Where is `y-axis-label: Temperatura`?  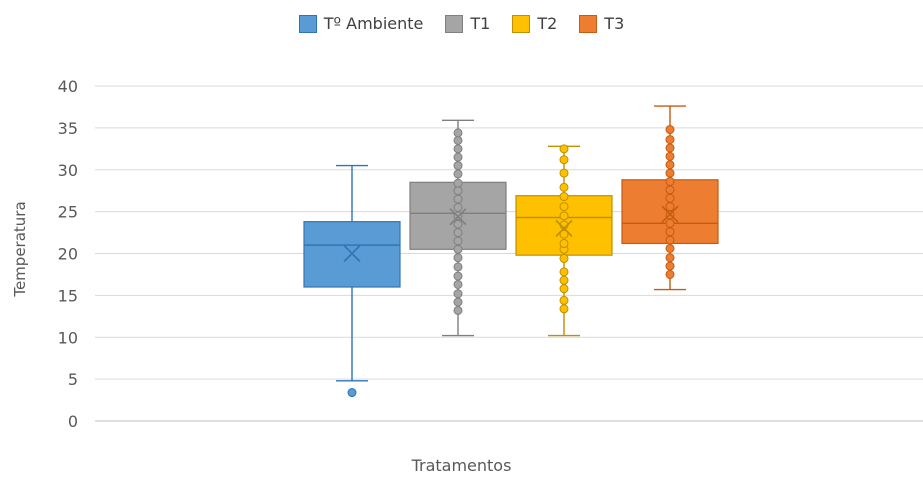
y-axis-label: Temperatura is located at coordinates (20, 249).